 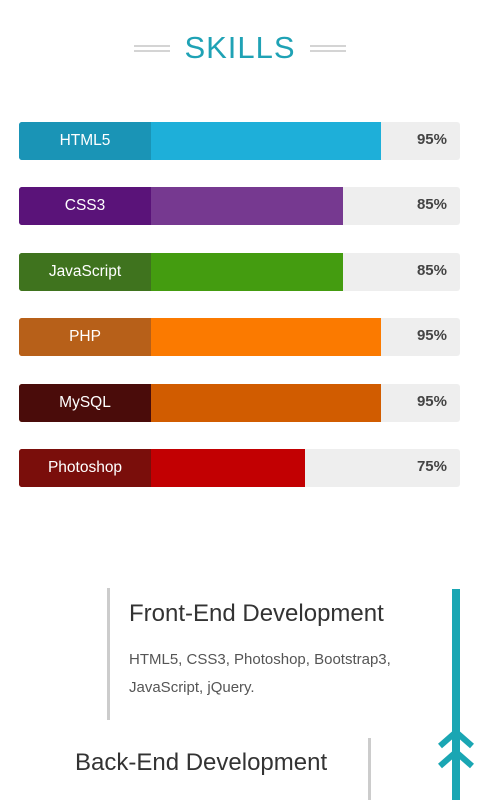 I want to click on timeline-item-title: Back-End Development, so click(x=201, y=762).